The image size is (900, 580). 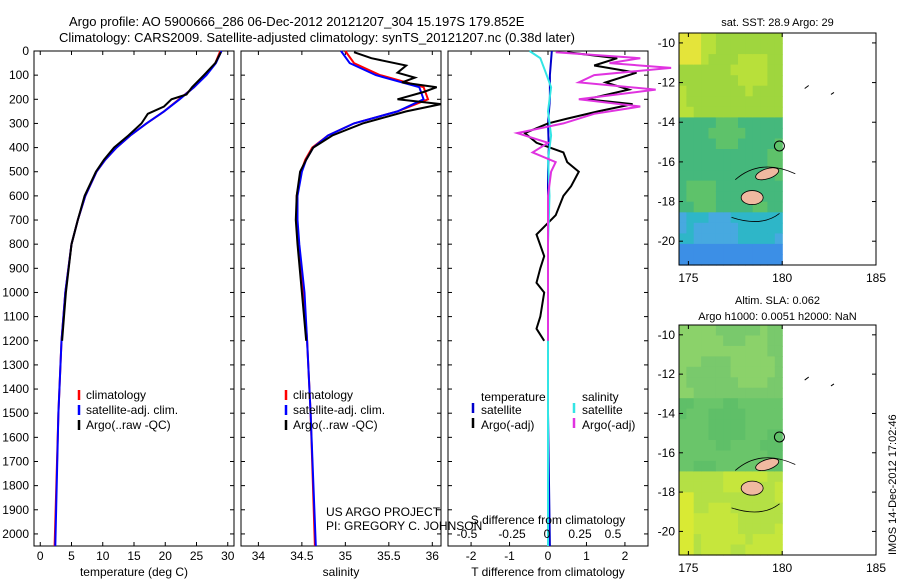 I want to click on series-line-t-argo-adj-, so click(x=579, y=196).